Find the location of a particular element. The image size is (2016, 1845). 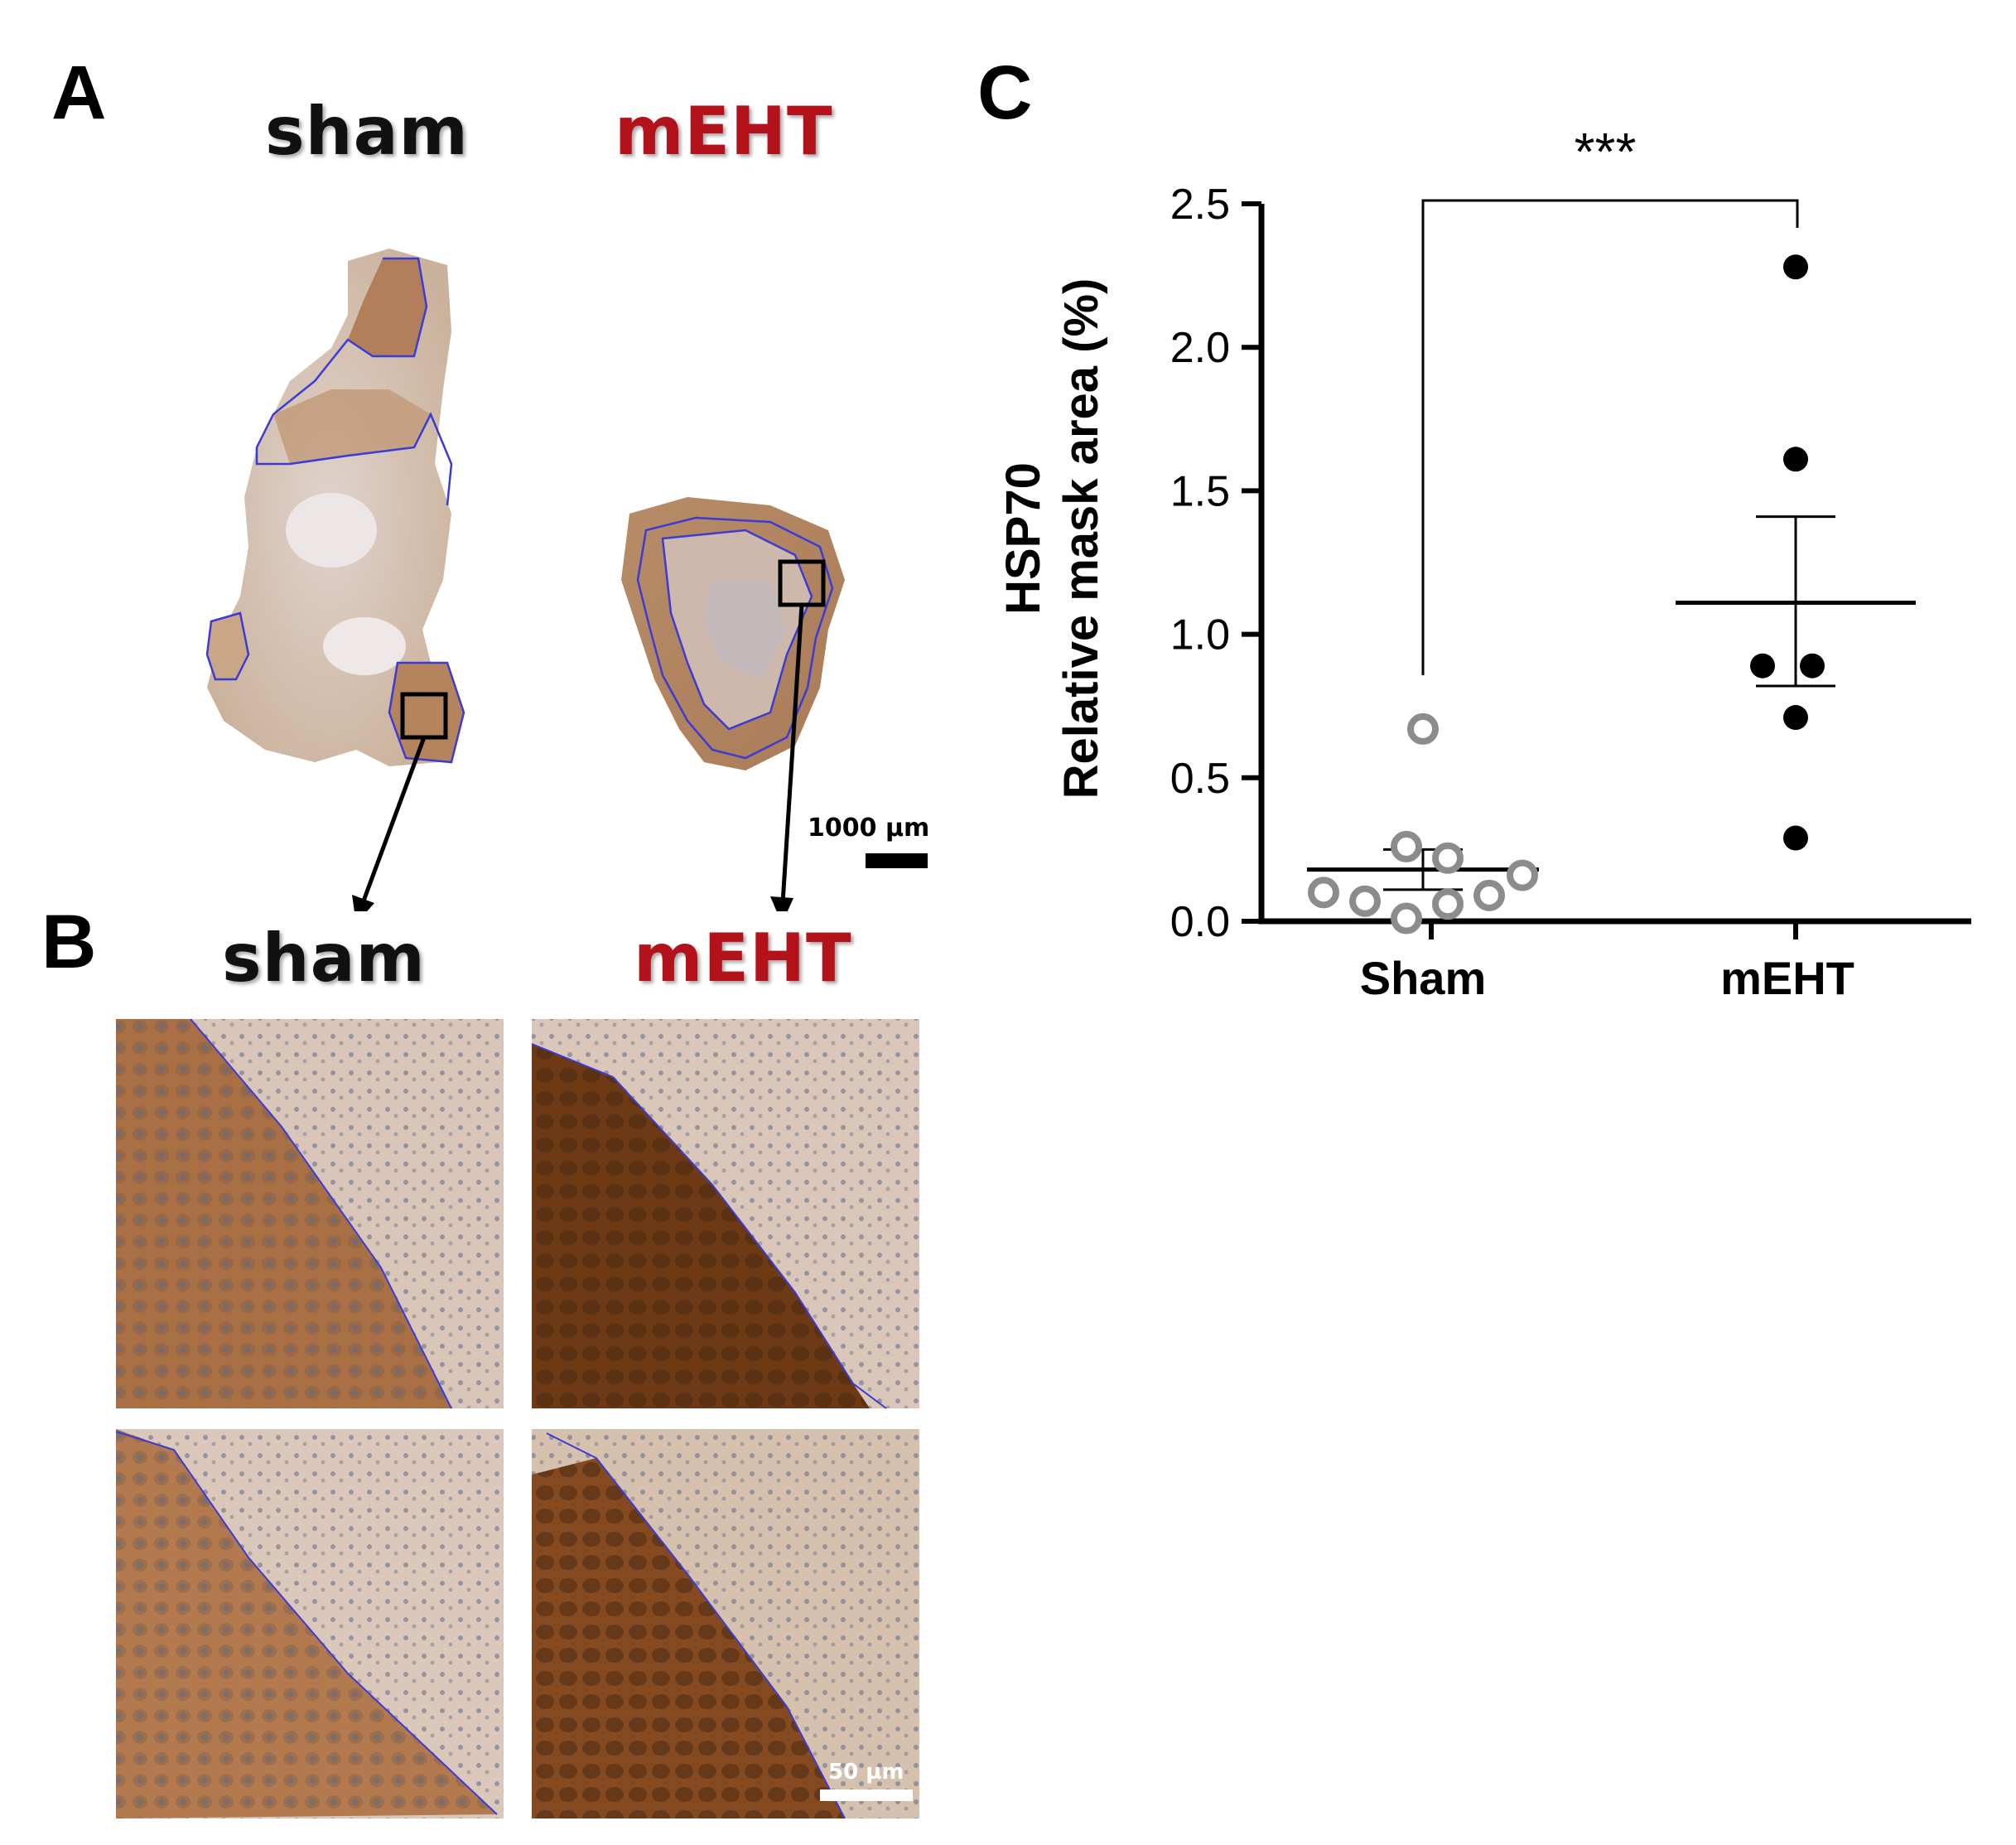

panel-b-meht-label: mEHT is located at coordinates (743, 958).